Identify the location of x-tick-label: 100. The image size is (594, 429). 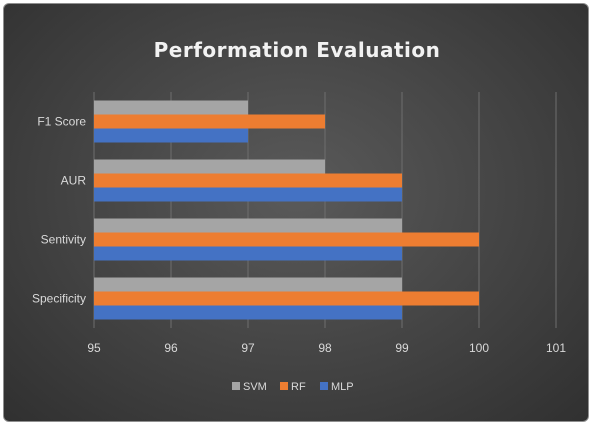
(479, 348).